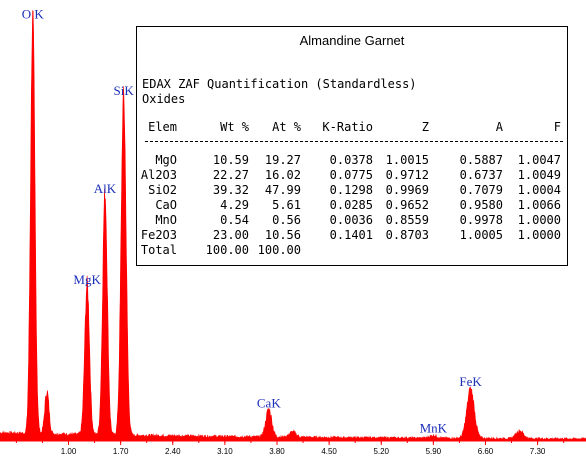  I want to click on table-cell: MgO, so click(166, 160).